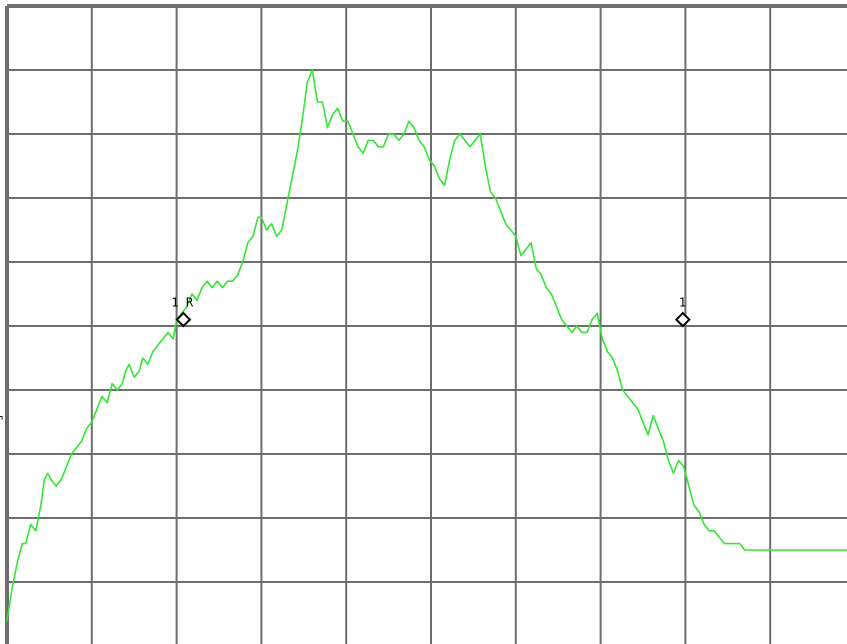 Image resolution: width=847 pixels, height=644 pixels. Describe the element at coordinates (431, 312) in the screenshot. I see `marker-layer: 1 R 1` at that location.